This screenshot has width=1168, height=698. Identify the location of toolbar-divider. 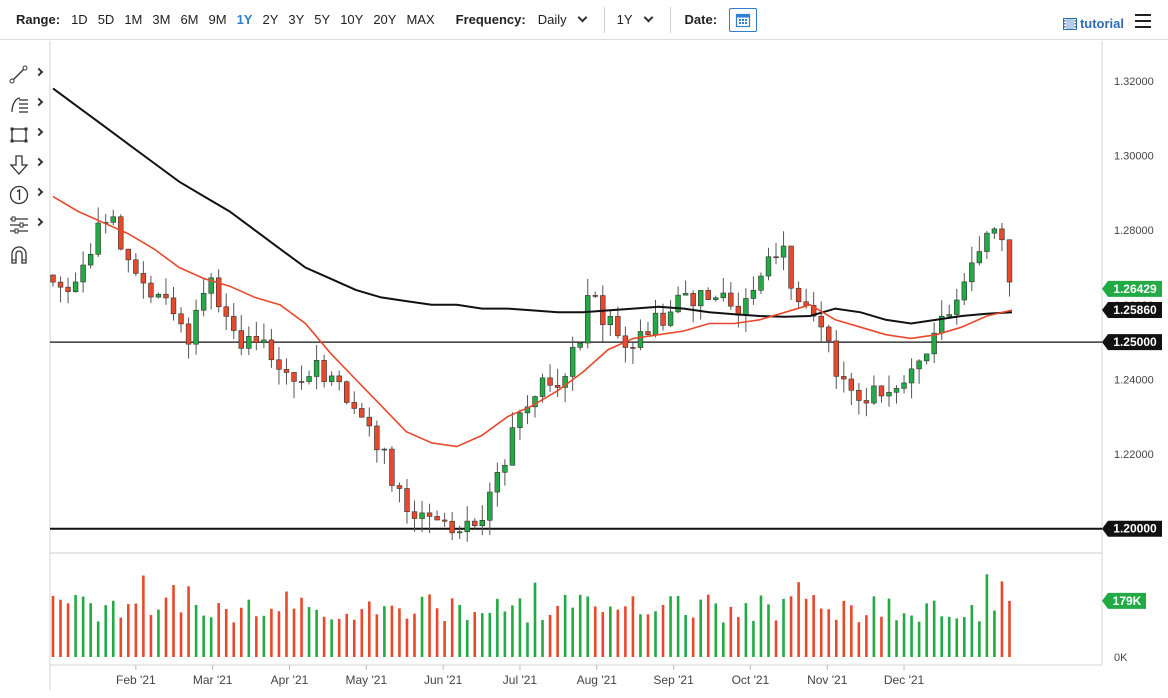
(670, 19).